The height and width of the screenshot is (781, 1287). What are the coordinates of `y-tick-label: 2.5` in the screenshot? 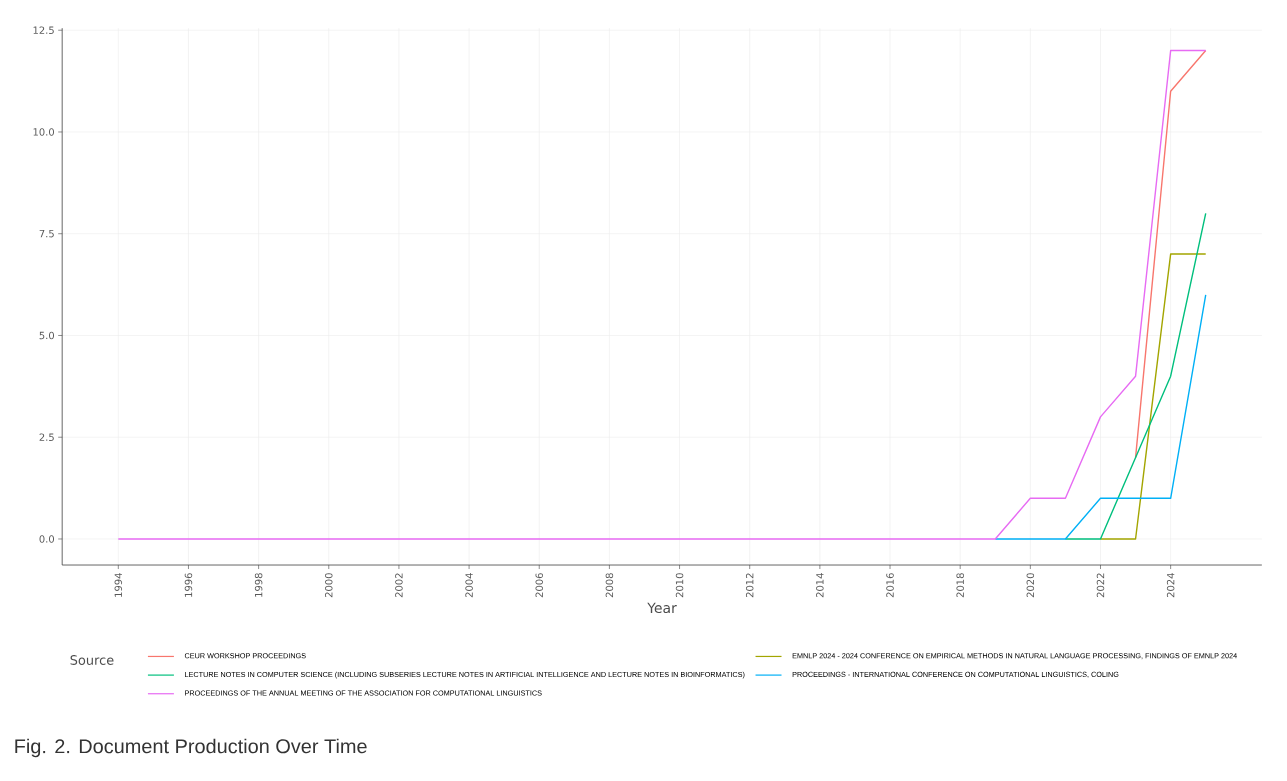 It's located at (46, 437).